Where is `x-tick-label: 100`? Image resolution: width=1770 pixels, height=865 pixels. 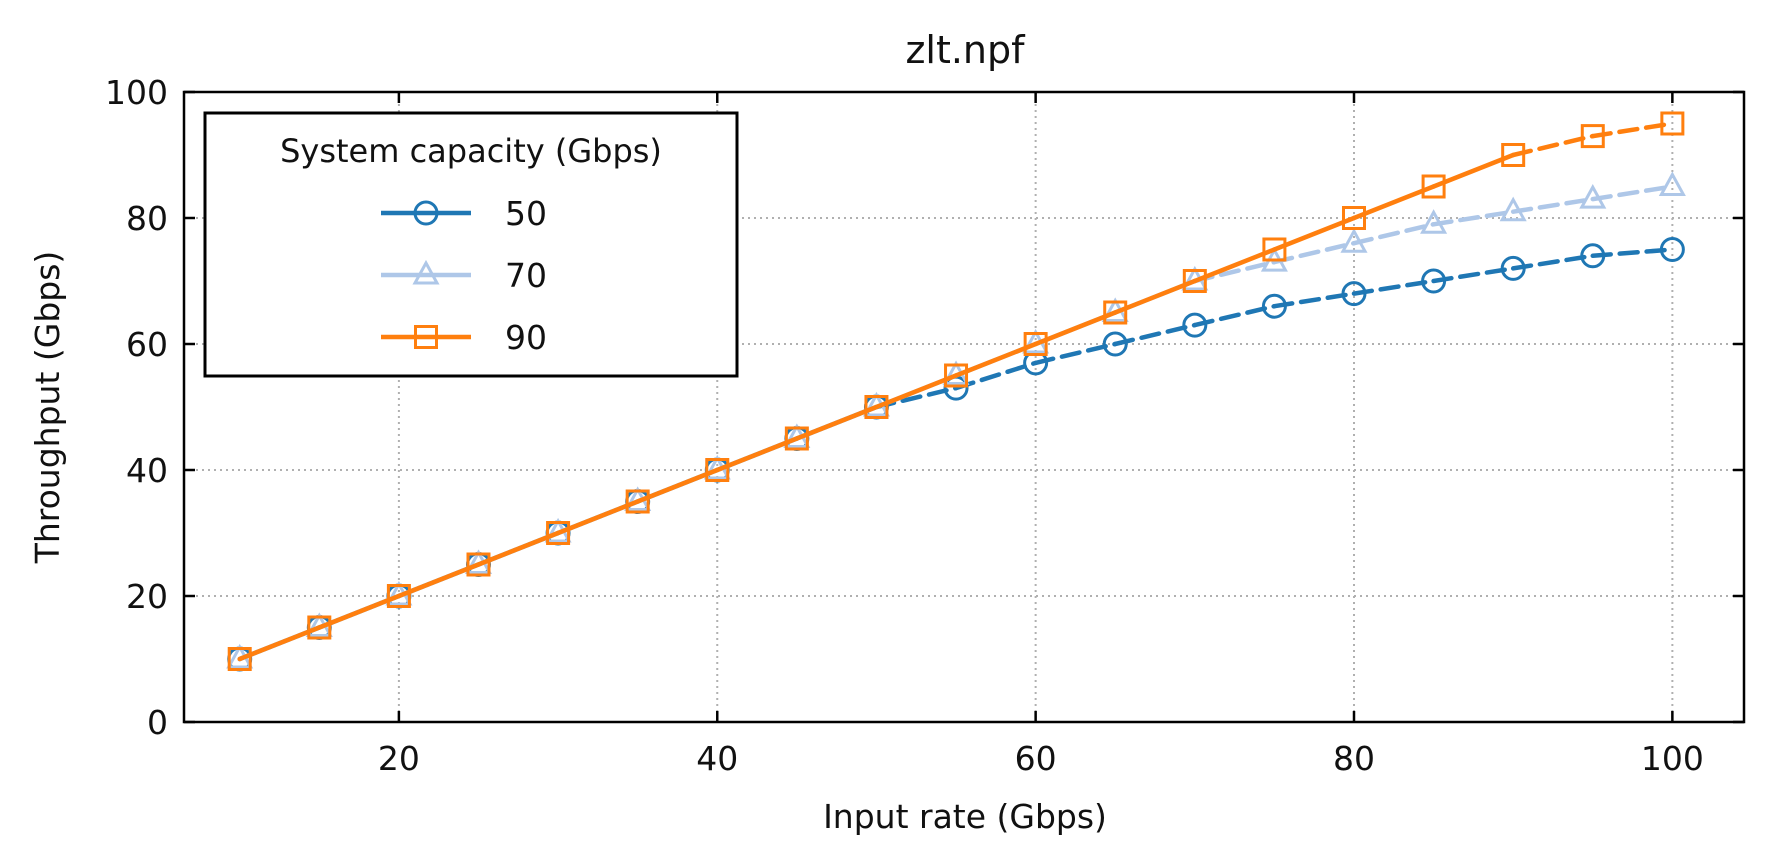
x-tick-label: 100 is located at coordinates (1672, 758).